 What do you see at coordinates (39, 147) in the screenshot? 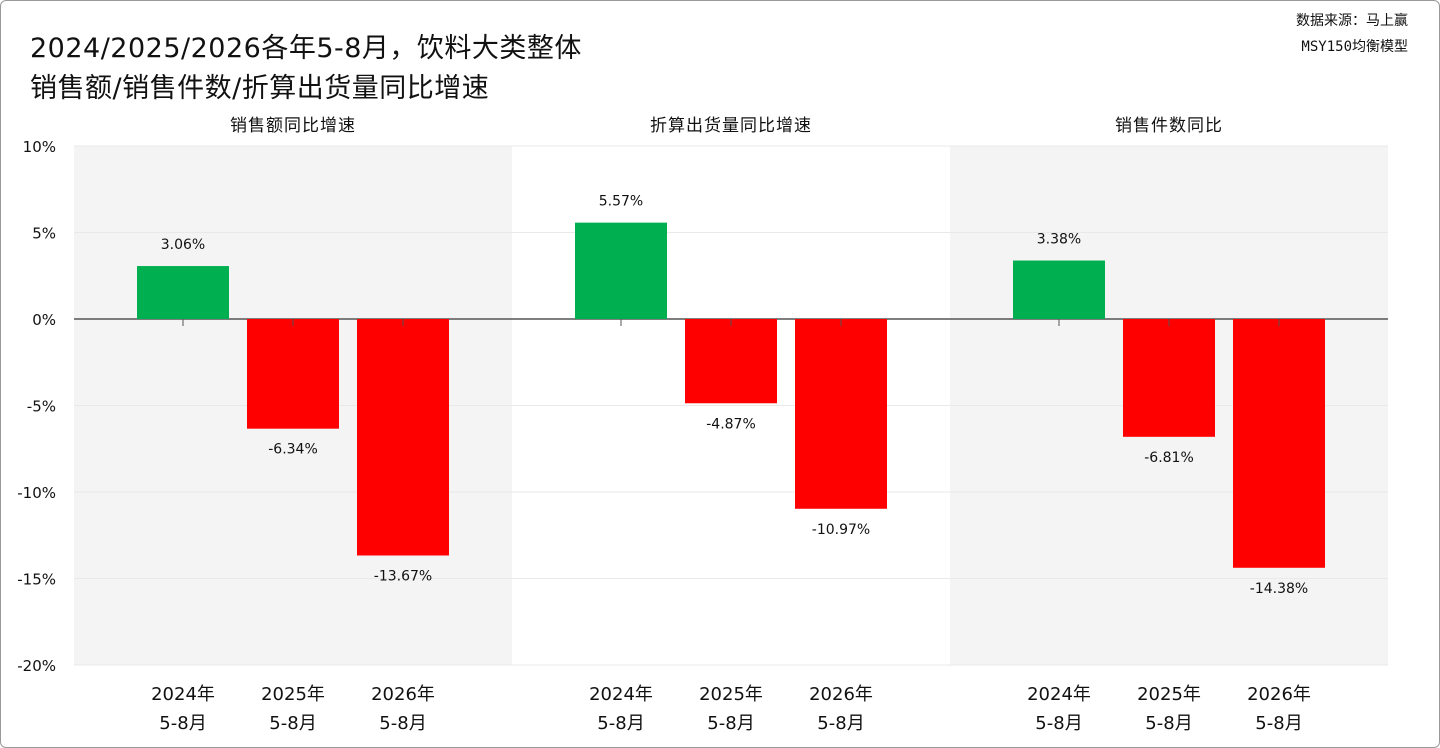
I see `y-tick-label: 10%` at bounding box center [39, 147].